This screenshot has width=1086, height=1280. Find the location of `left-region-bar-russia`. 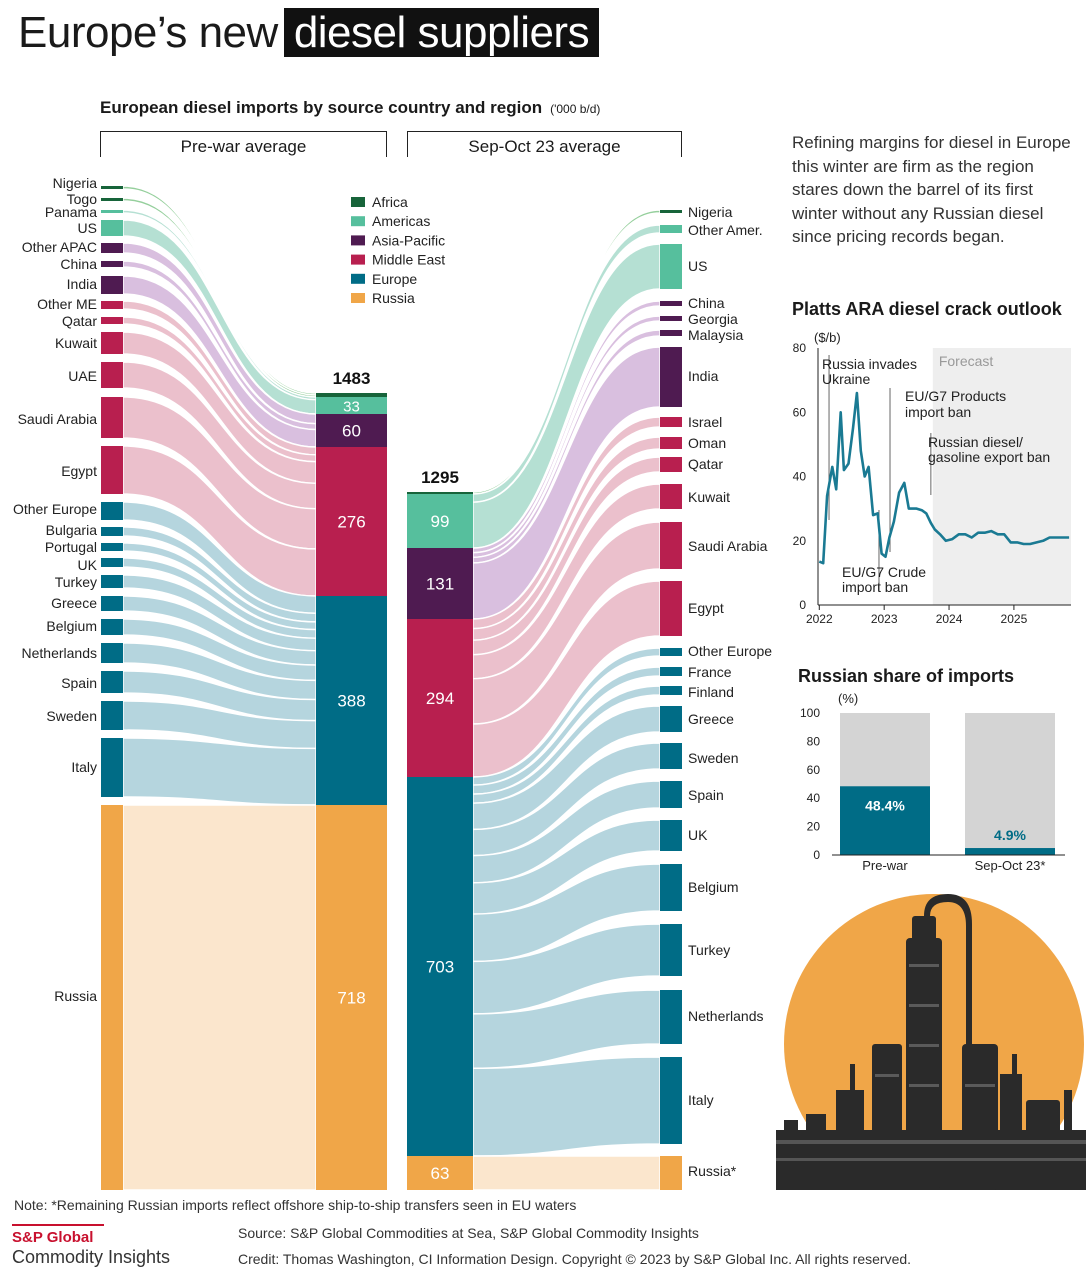

left-region-bar-russia is located at coordinates (351, 997).